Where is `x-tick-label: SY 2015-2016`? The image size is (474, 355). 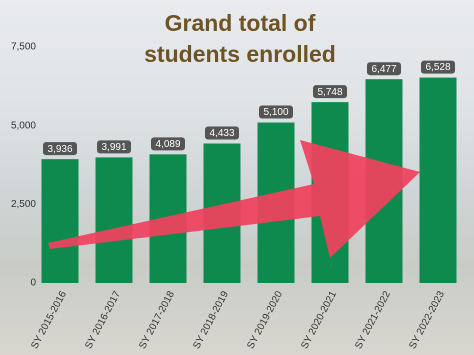 x-tick-label: SY 2015-2016 is located at coordinates (49, 320).